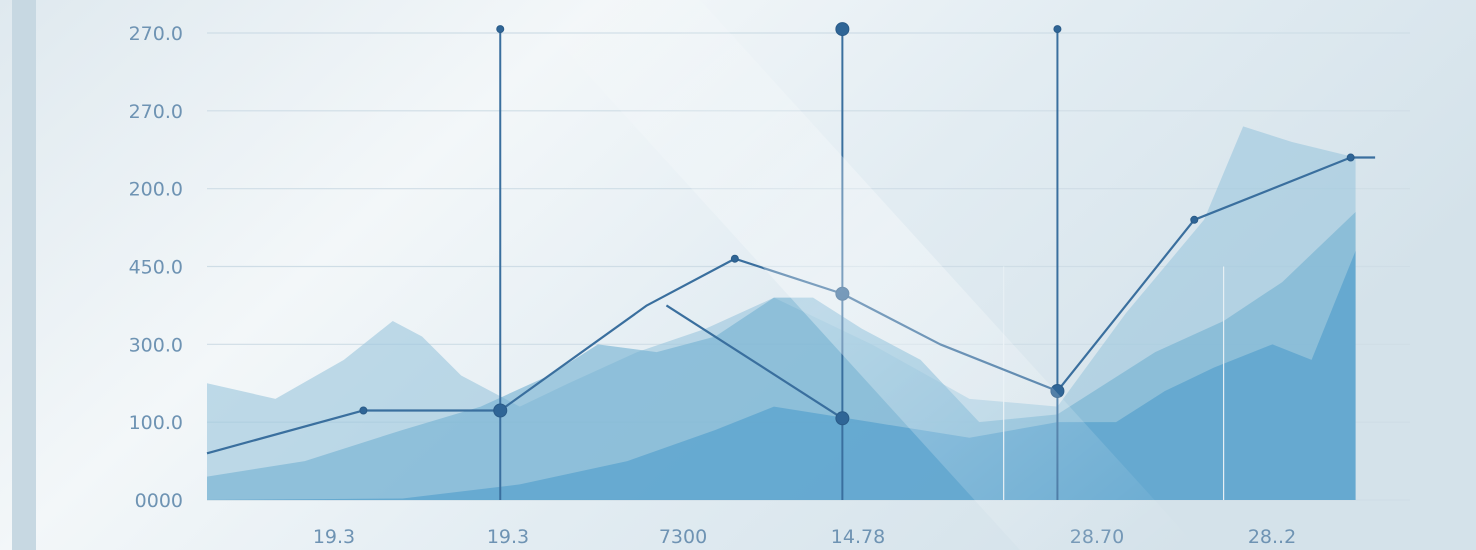 Image resolution: width=1476 pixels, height=550 pixels. What do you see at coordinates (156, 345) in the screenshot?
I see `y-tick-label: 300.0` at bounding box center [156, 345].